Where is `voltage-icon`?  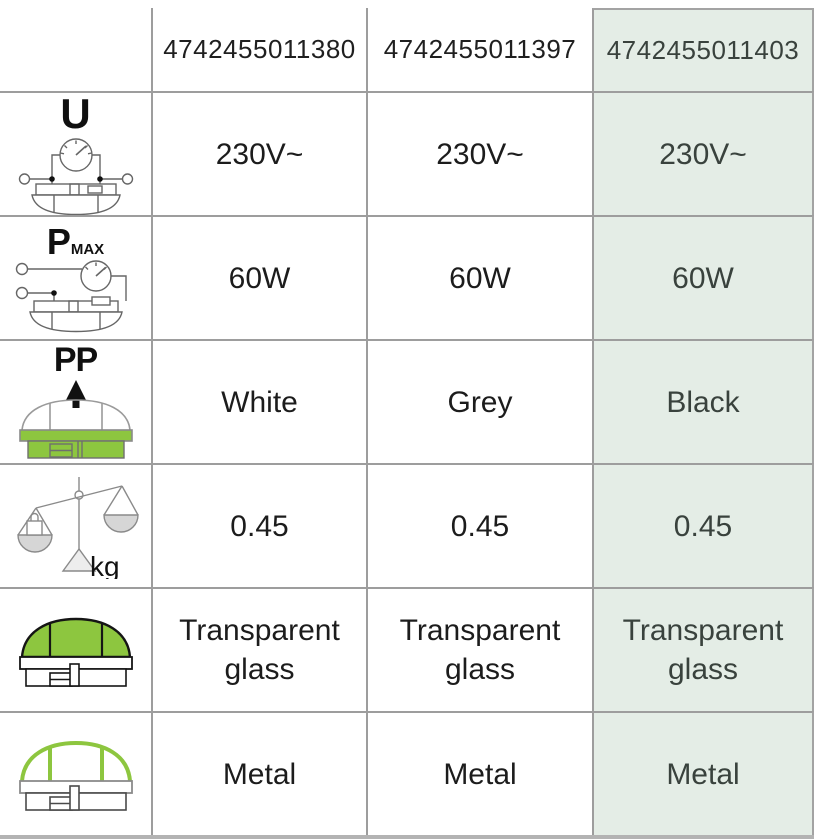 voltage-icon is located at coordinates (75, 176).